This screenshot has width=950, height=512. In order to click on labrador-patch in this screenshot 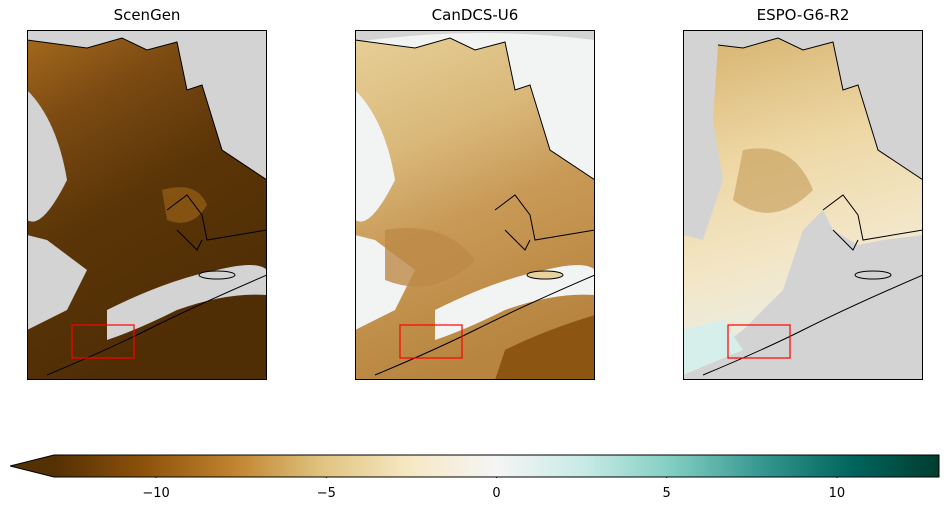, I will do `click(184, 205)`.